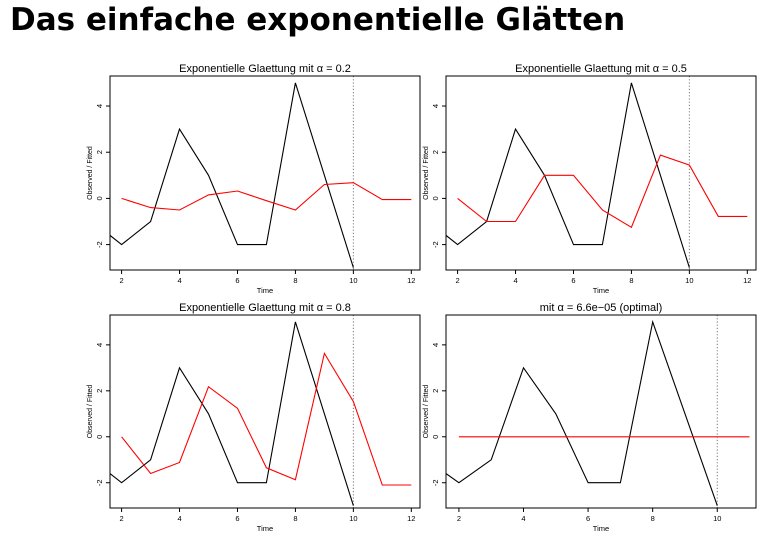 Image resolution: width=771 pixels, height=550 pixels. I want to click on chart-1-y-tick-label: 4, so click(99, 106).